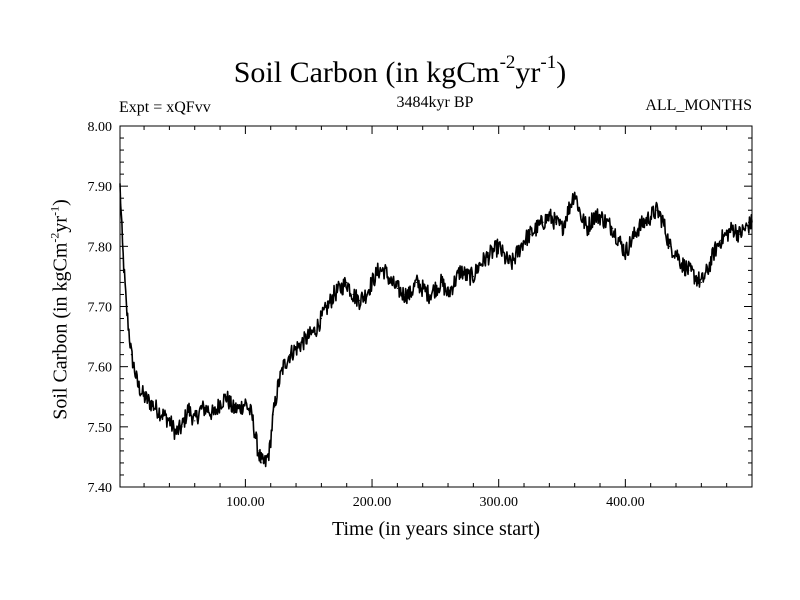 The image size is (800, 600). What do you see at coordinates (100, 428) in the screenshot?
I see `y-tick-label: 7.50` at bounding box center [100, 428].